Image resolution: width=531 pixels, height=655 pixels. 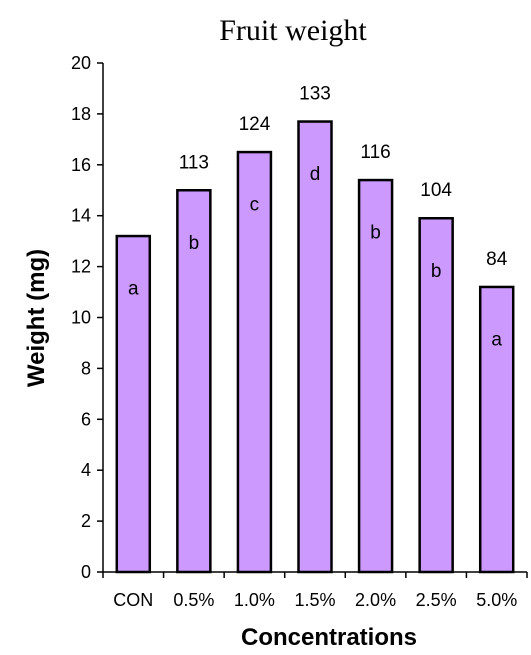 What do you see at coordinates (81, 114) in the screenshot?
I see `y-tick-label: 18` at bounding box center [81, 114].